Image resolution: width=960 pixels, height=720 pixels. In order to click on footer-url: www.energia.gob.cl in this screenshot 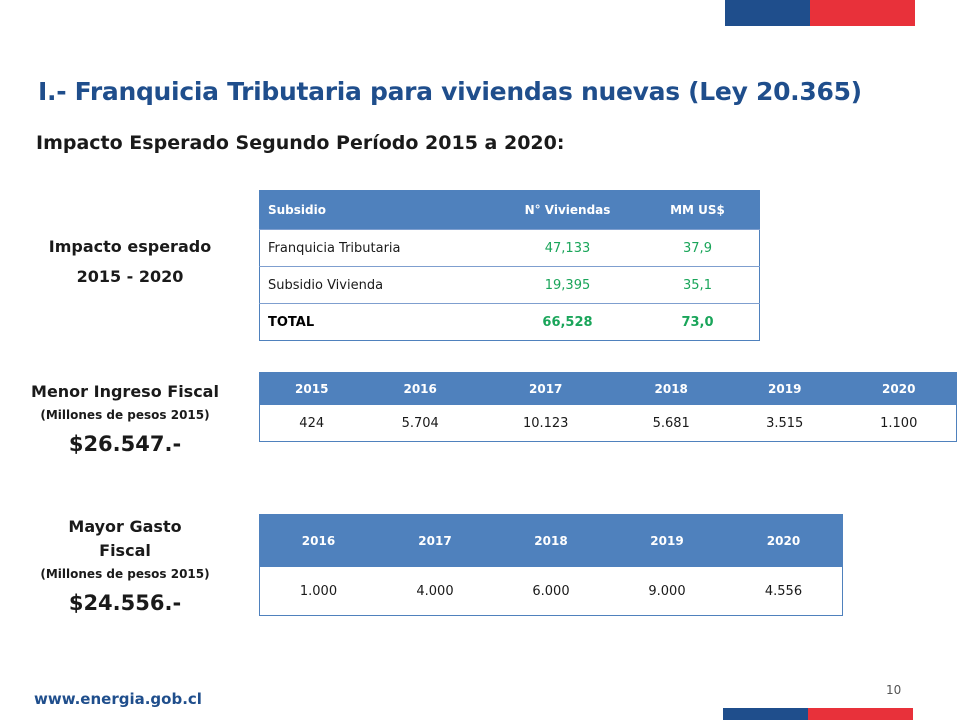, I will do `click(118, 699)`.